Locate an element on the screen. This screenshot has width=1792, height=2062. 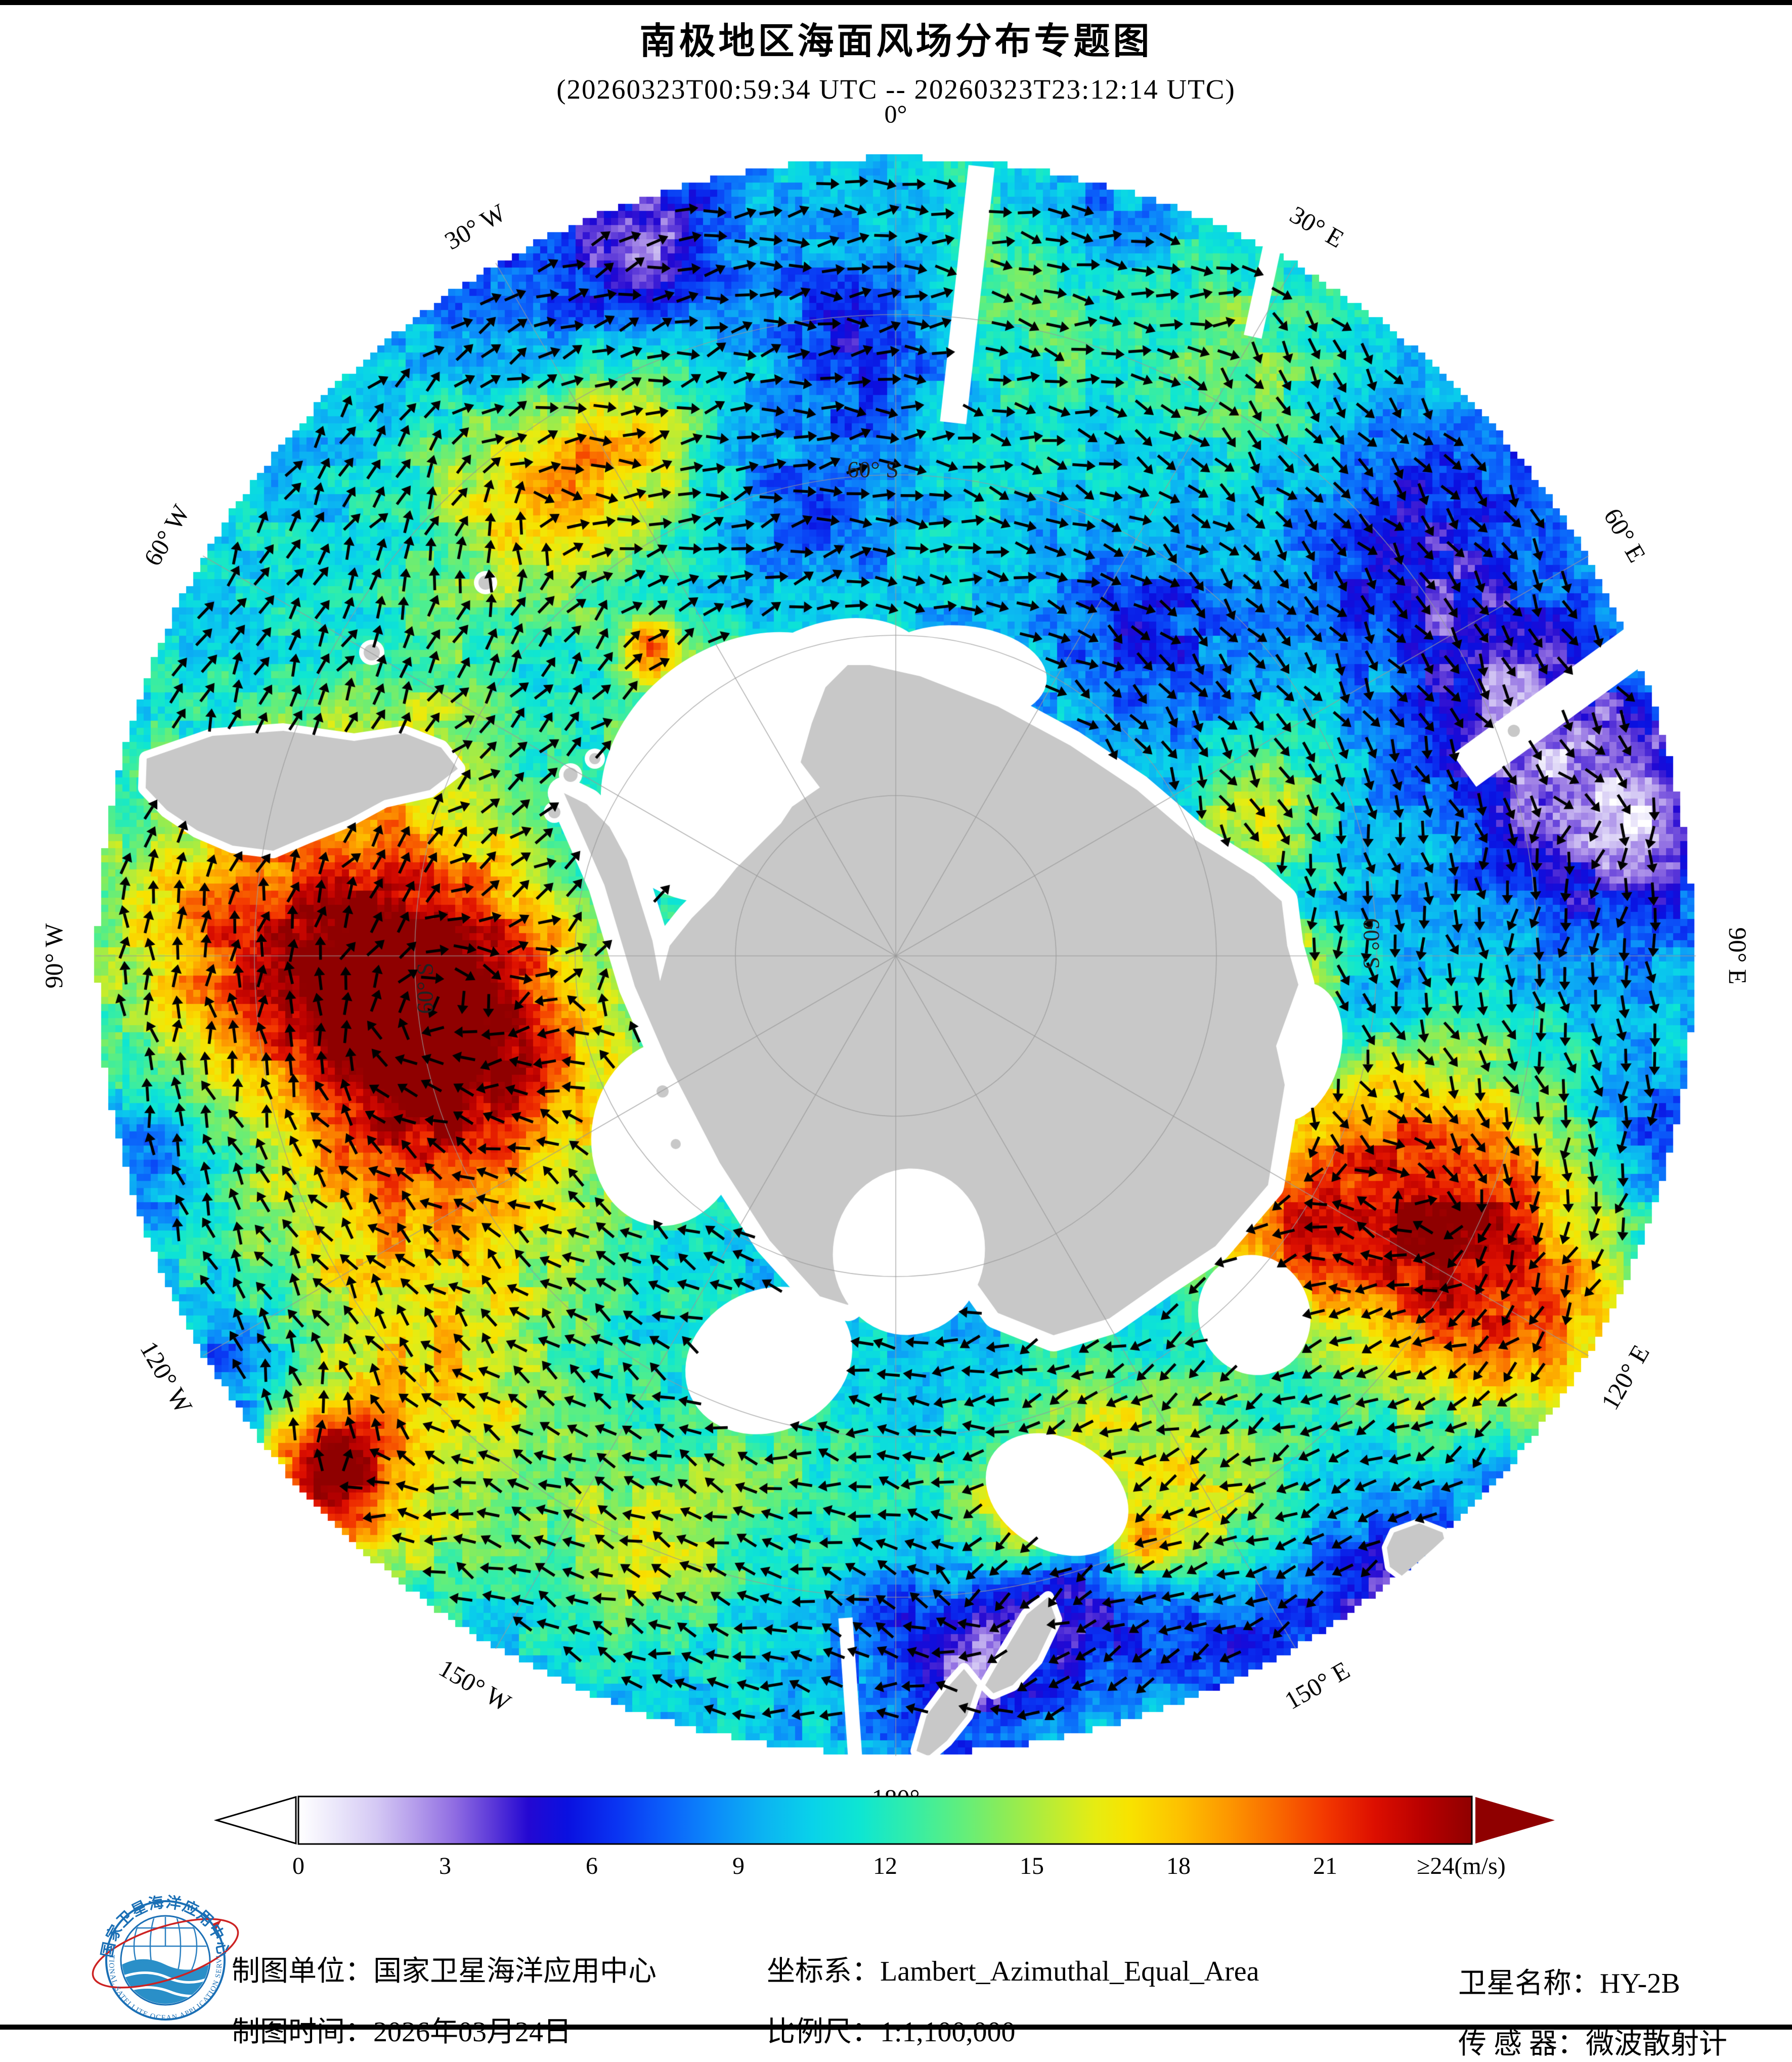
sensor-label: 传 感 器： is located at coordinates (1522, 2045).